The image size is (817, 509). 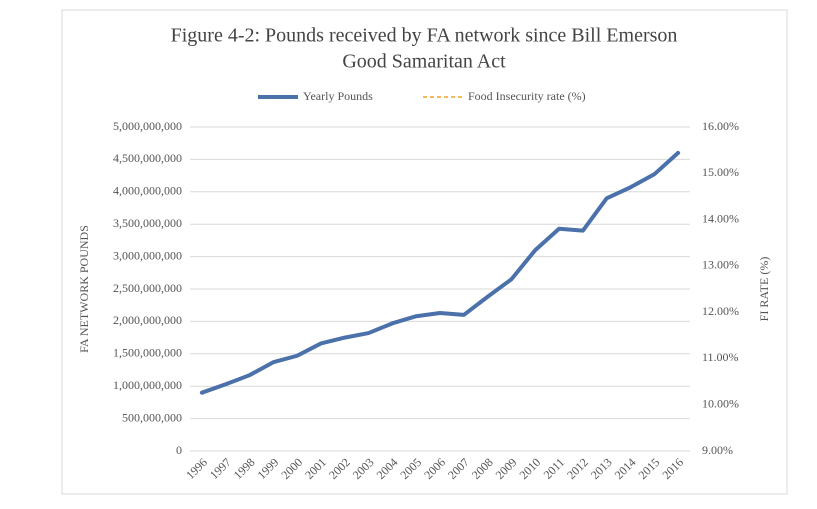 I want to click on chart-subtitle: Good Samaritan Act, so click(x=424, y=62).